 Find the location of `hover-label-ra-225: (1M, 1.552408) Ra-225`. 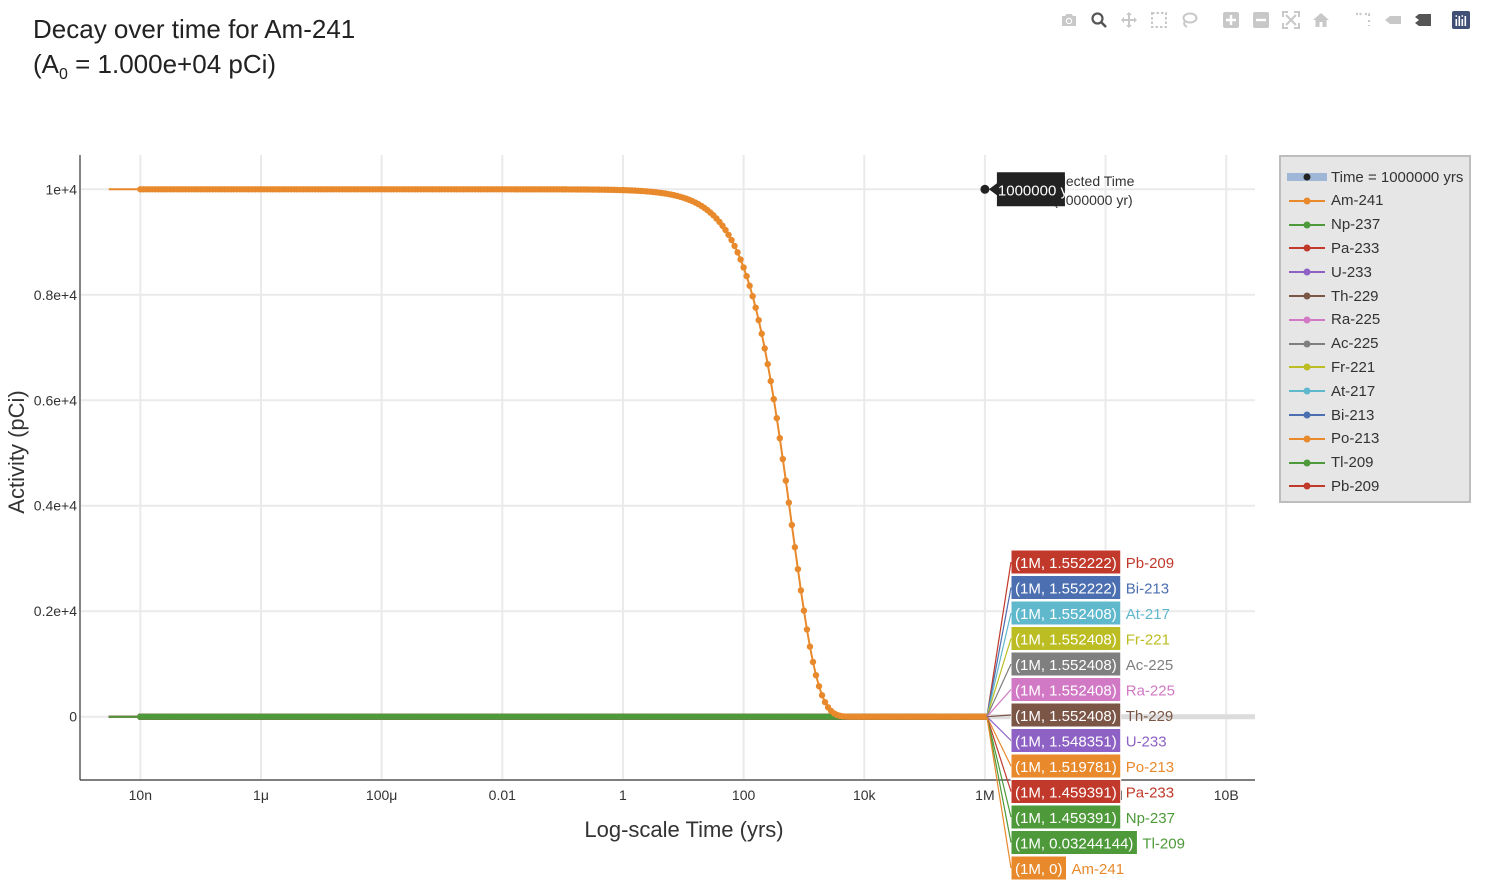

hover-label-ra-225: (1M, 1.552408) Ra-225 is located at coordinates (1080, 697).